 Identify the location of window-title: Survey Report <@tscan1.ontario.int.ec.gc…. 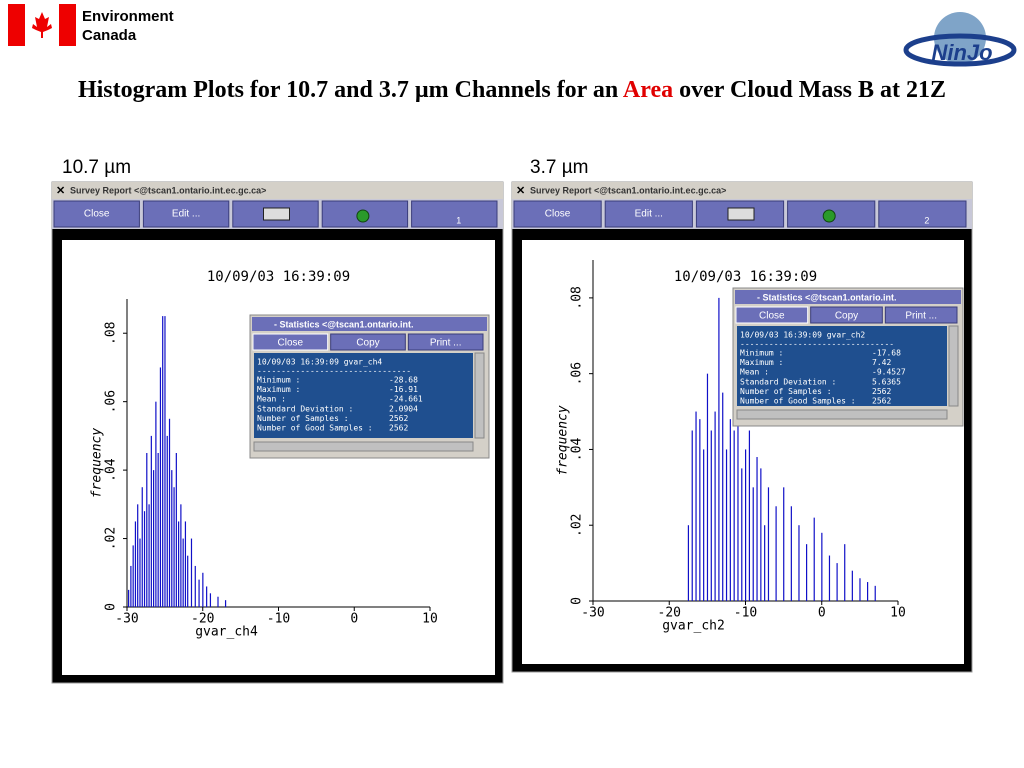
(168, 190).